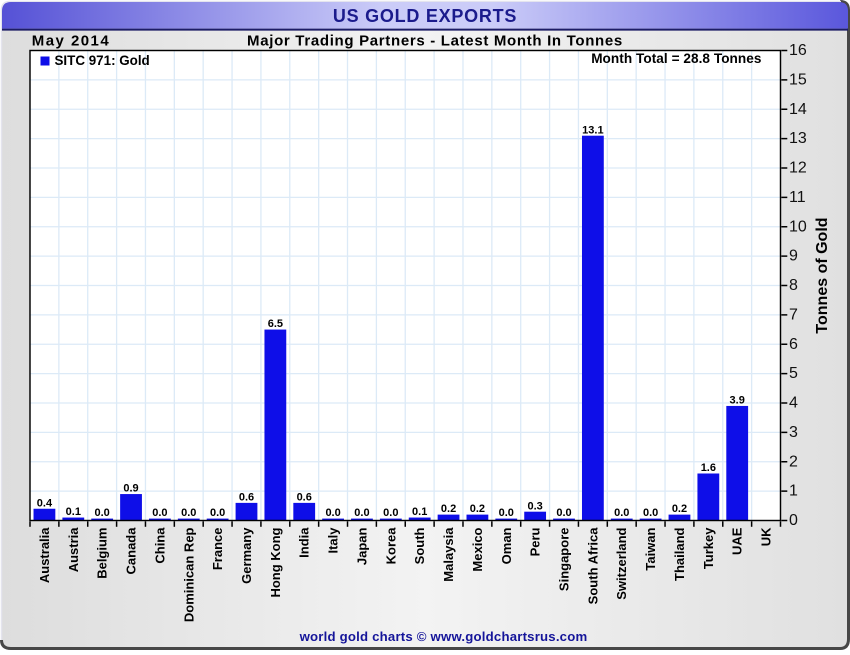 This screenshot has height=655, width=850. What do you see at coordinates (159, 545) in the screenshot?
I see `svg-text: China` at bounding box center [159, 545].